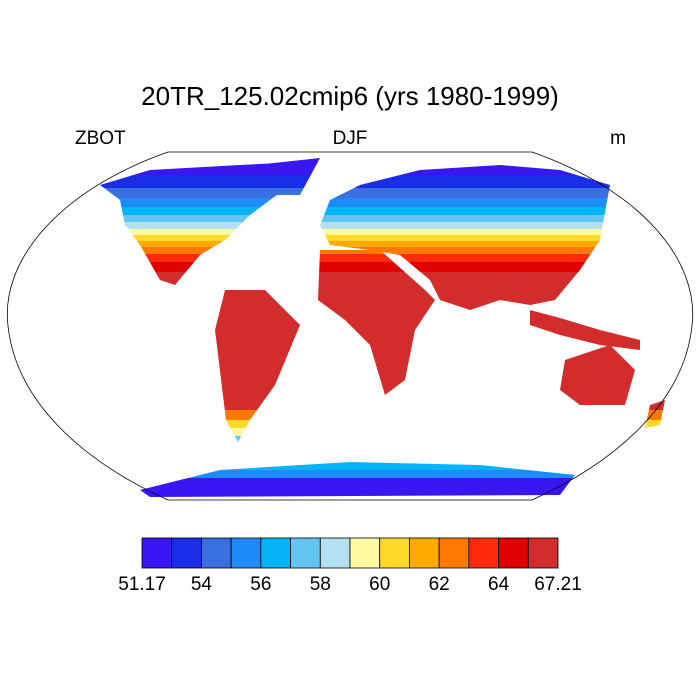 Image resolution: width=700 pixels, height=700 pixels. Describe the element at coordinates (142, 584) in the screenshot. I see `colorbar-label: 51.17` at that location.